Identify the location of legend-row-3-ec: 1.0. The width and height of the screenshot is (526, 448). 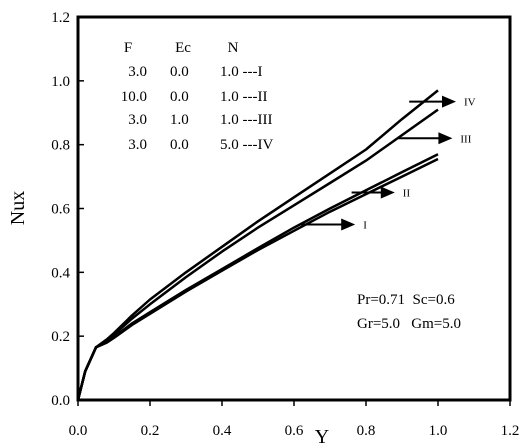
(179, 120).